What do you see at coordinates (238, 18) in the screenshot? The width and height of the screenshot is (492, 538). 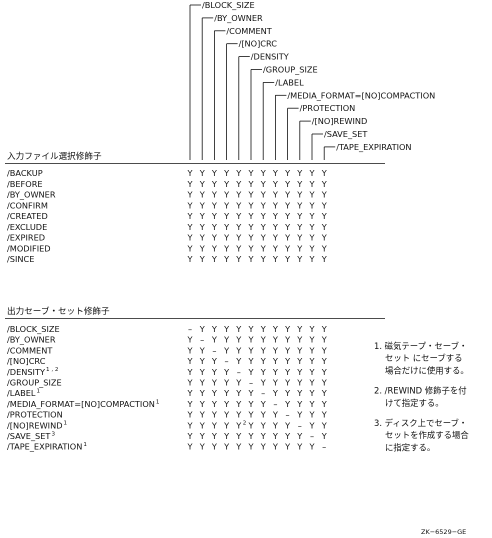 I see `column-label: /BY_OWNER` at bounding box center [238, 18].